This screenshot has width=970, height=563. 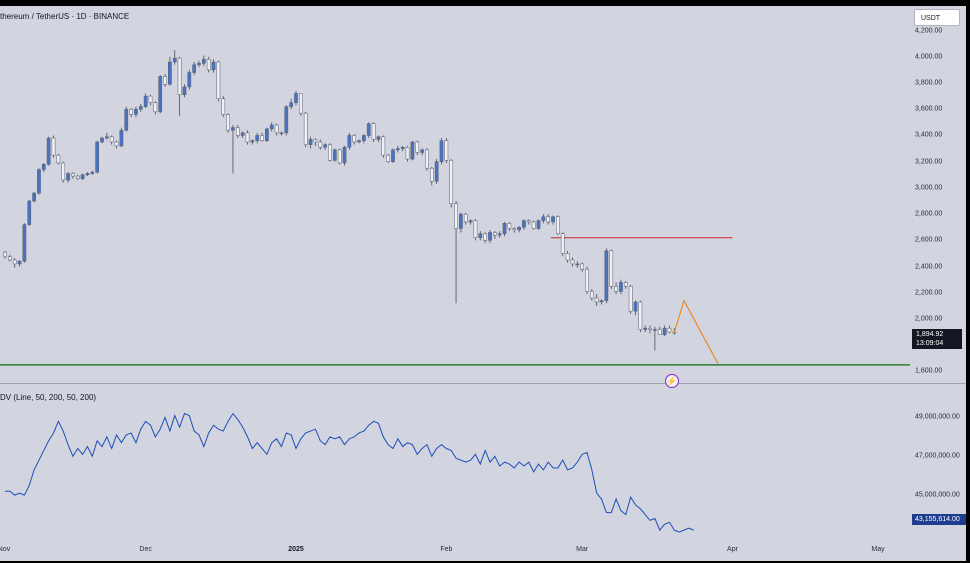 What do you see at coordinates (732, 549) in the screenshot?
I see `time-tick-label: Apr` at bounding box center [732, 549].